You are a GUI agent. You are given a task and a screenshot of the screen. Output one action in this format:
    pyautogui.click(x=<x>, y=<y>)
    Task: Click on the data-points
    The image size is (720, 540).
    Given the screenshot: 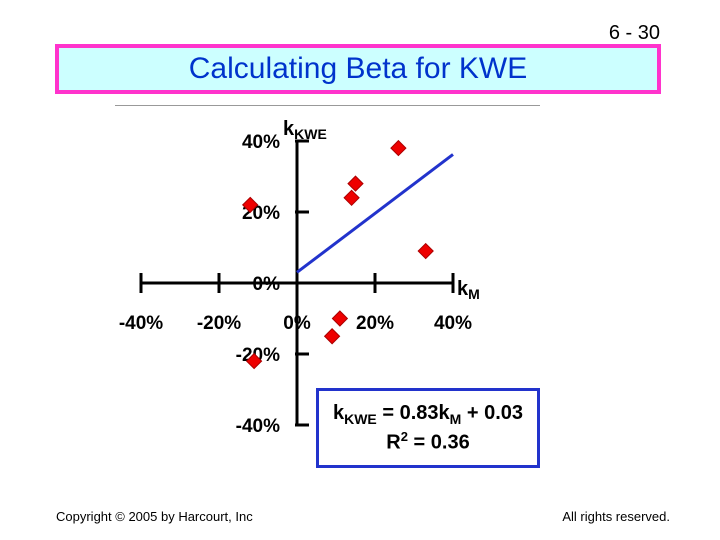 What is the action you would take?
    pyautogui.click(x=337, y=254)
    